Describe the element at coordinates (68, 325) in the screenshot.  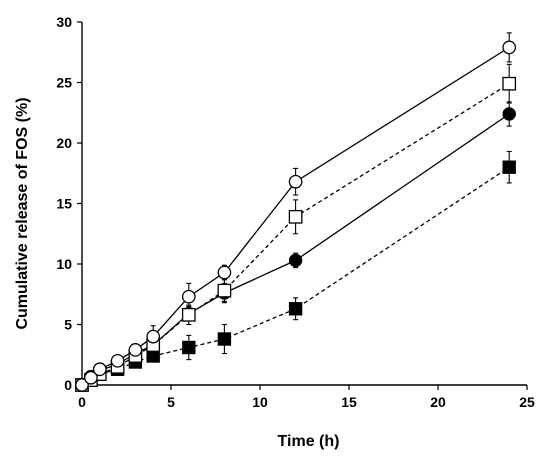
I see `y-tick-label: 5` at that location.